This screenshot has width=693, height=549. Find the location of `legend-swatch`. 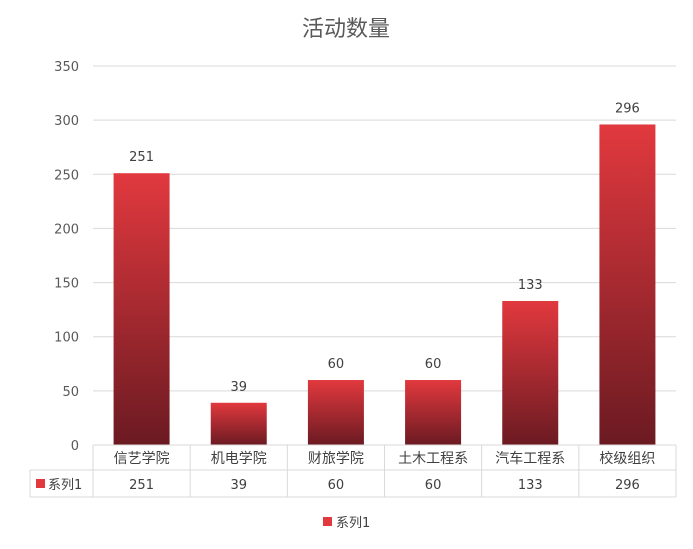

legend-swatch is located at coordinates (327, 521).